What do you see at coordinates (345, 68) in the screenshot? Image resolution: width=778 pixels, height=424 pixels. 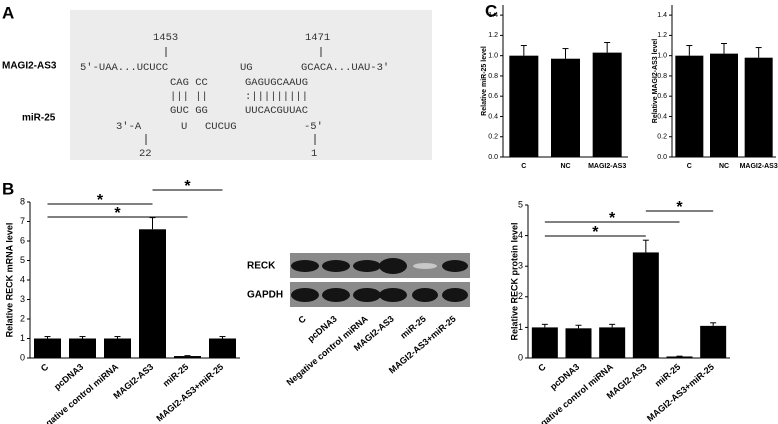 I see `sequence: GCACA...UAU-3'` at bounding box center [345, 68].